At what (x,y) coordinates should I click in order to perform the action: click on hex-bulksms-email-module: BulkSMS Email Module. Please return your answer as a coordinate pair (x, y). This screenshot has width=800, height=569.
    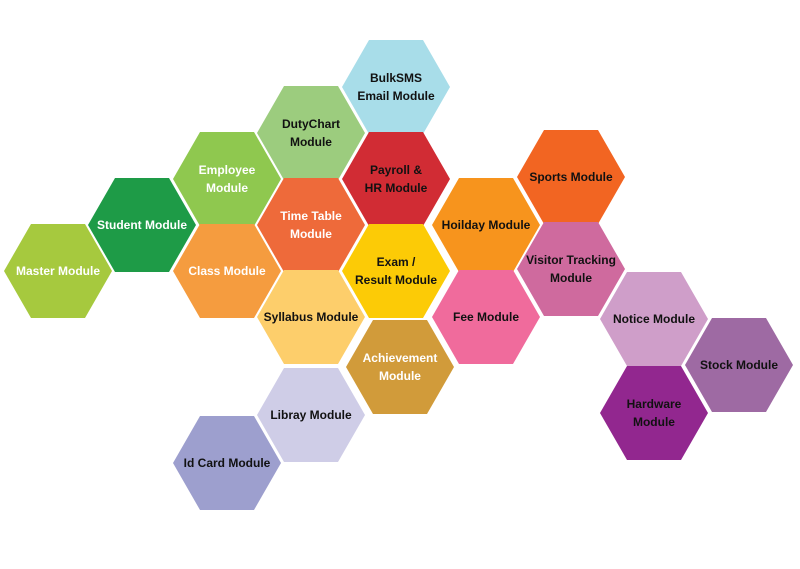
    Looking at the image, I should click on (396, 87).